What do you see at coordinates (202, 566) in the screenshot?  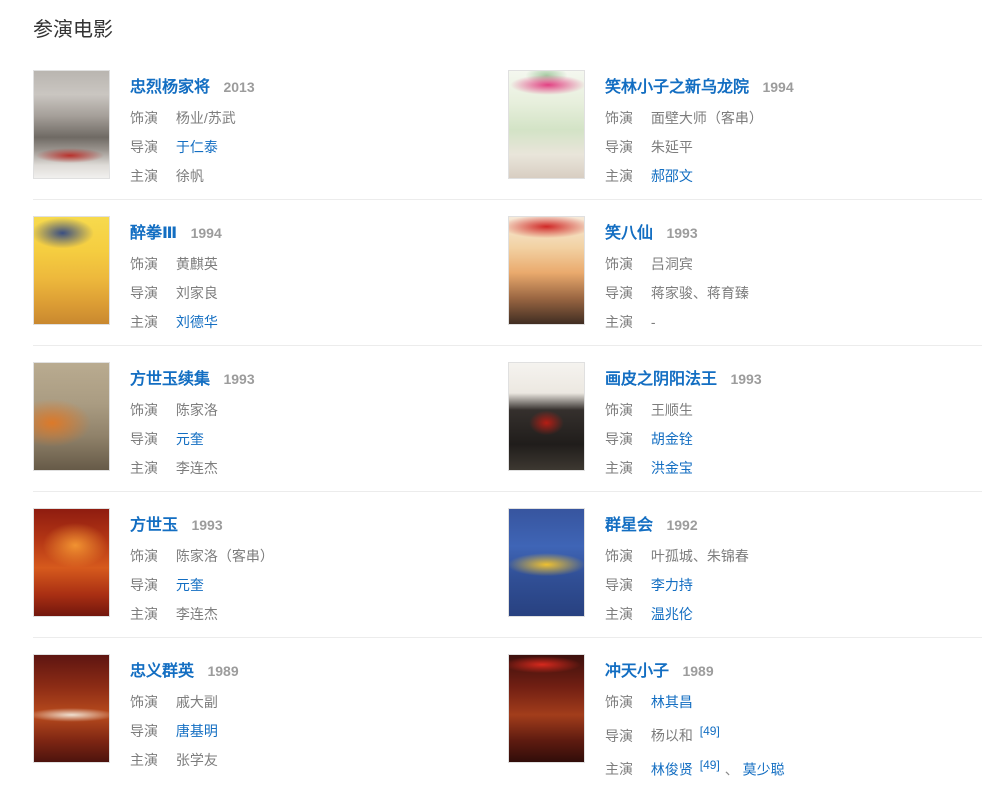 I see `movie-info: 方世玉 1993 饰演 陈家洛（客串） 导演 元奎 主演 李连杰` at bounding box center [202, 566].